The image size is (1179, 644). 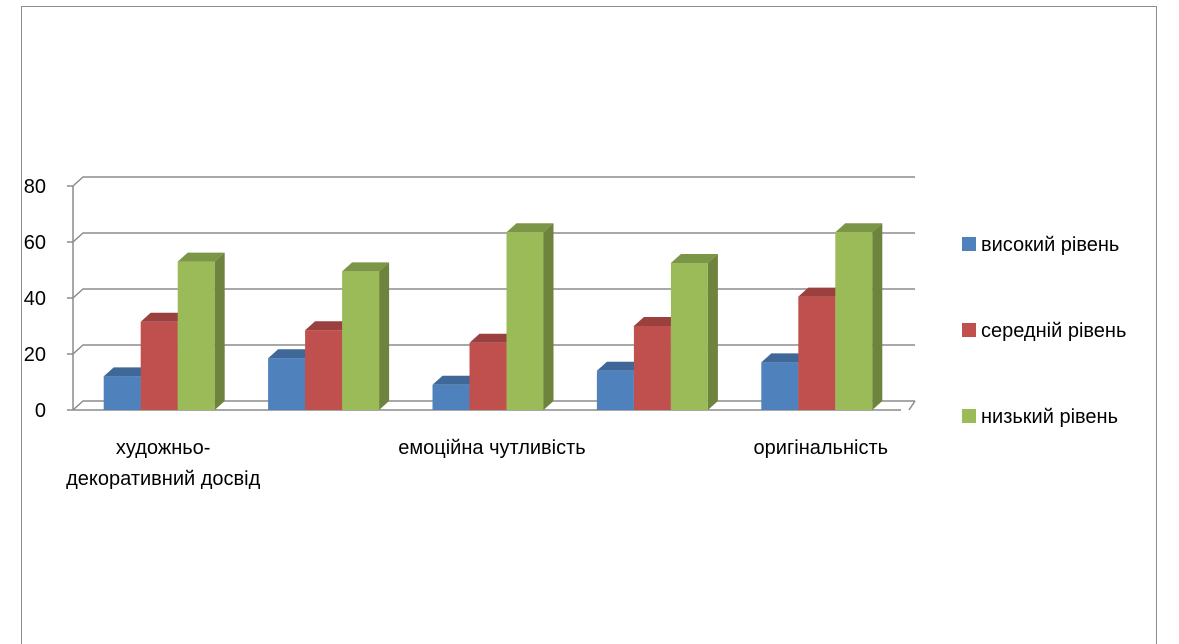 What do you see at coordinates (163, 479) in the screenshot?
I see `x-category-label: декоративний досвід` at bounding box center [163, 479].